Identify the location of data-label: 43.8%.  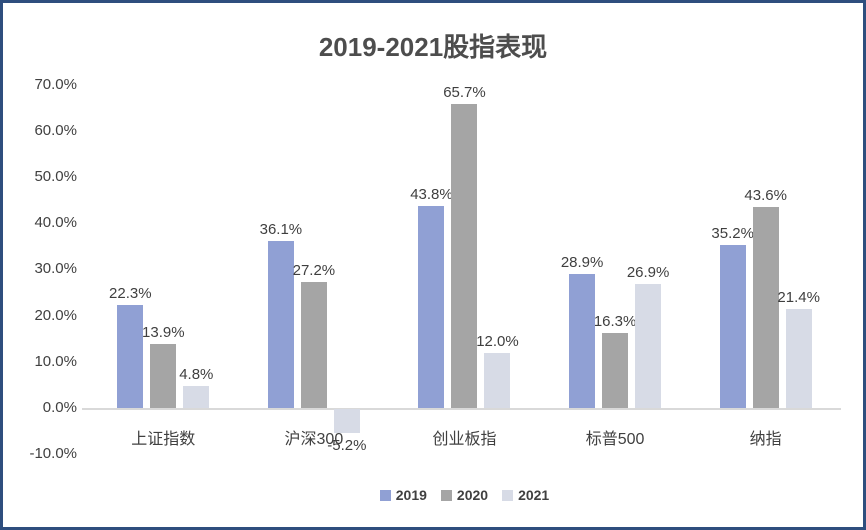
(431, 194).